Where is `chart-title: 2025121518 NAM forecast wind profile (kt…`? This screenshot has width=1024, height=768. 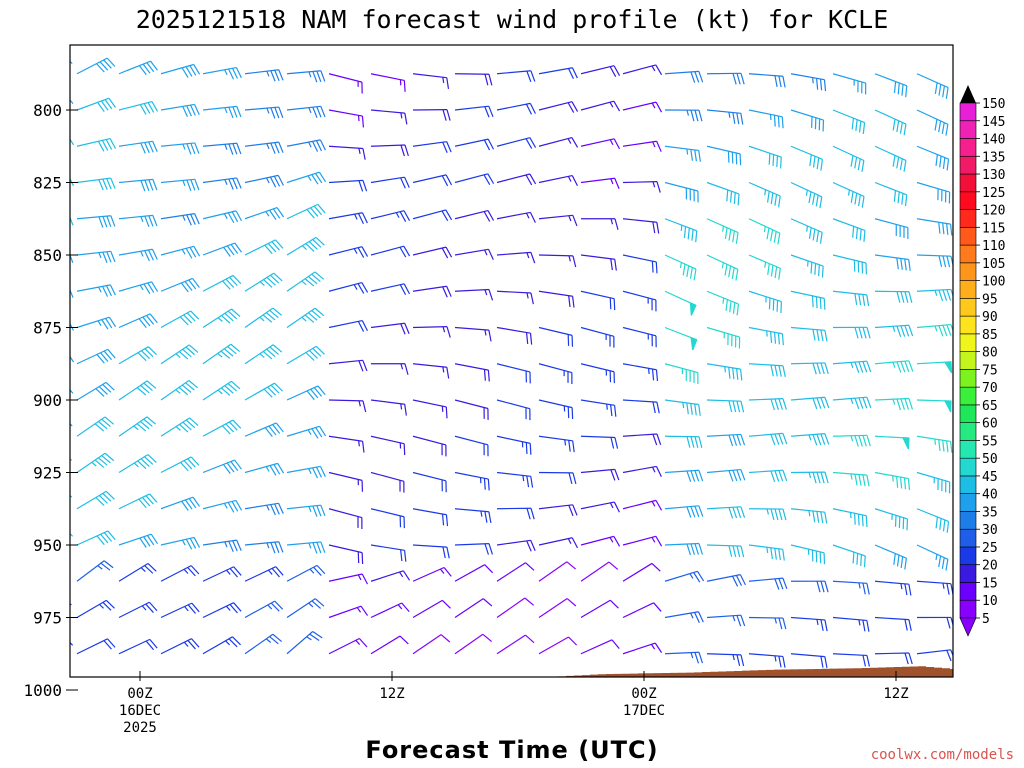
chart-title: 2025121518 NAM forecast wind profile (kt… is located at coordinates (512, 19).